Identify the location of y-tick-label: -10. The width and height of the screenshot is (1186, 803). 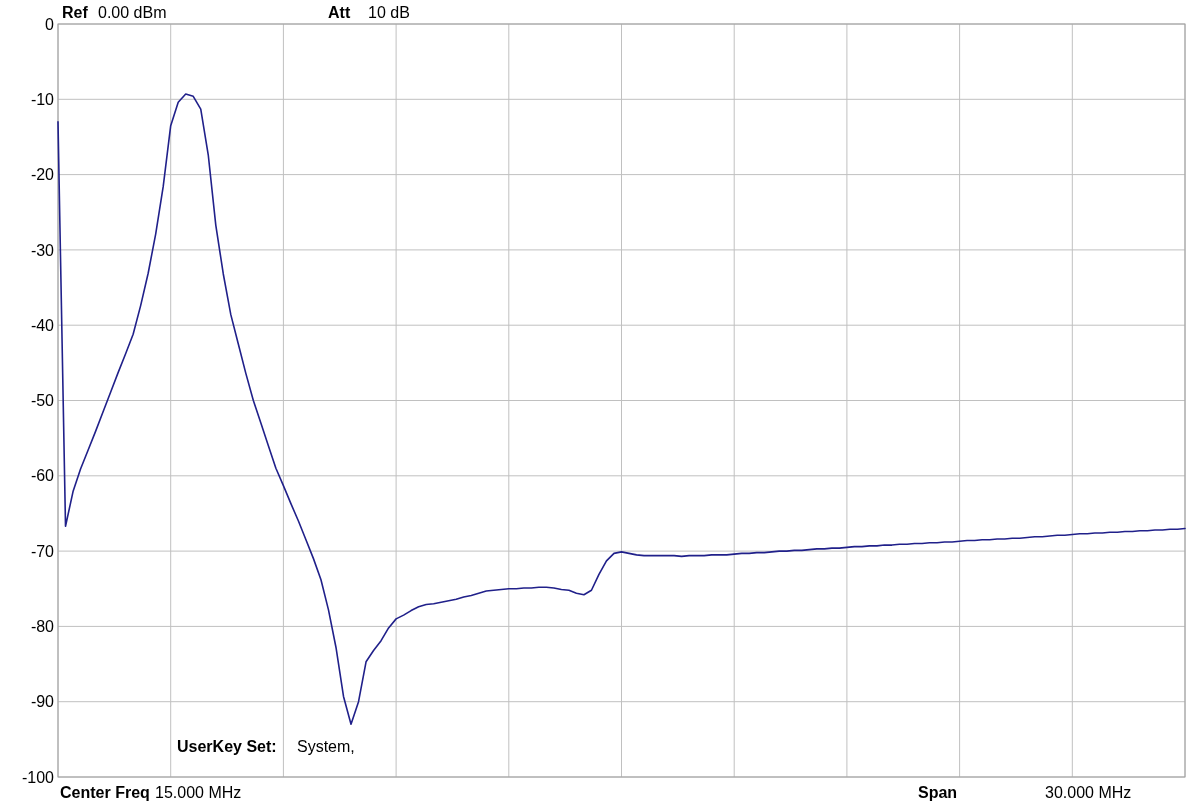
(42, 99).